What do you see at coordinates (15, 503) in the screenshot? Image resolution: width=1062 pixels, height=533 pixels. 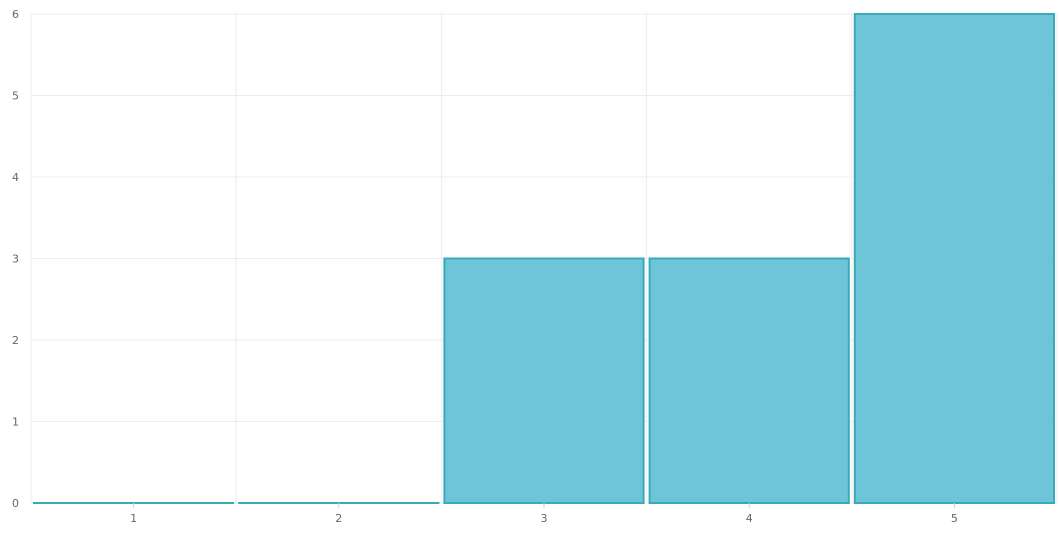 I see `y-tick-label: 0` at bounding box center [15, 503].